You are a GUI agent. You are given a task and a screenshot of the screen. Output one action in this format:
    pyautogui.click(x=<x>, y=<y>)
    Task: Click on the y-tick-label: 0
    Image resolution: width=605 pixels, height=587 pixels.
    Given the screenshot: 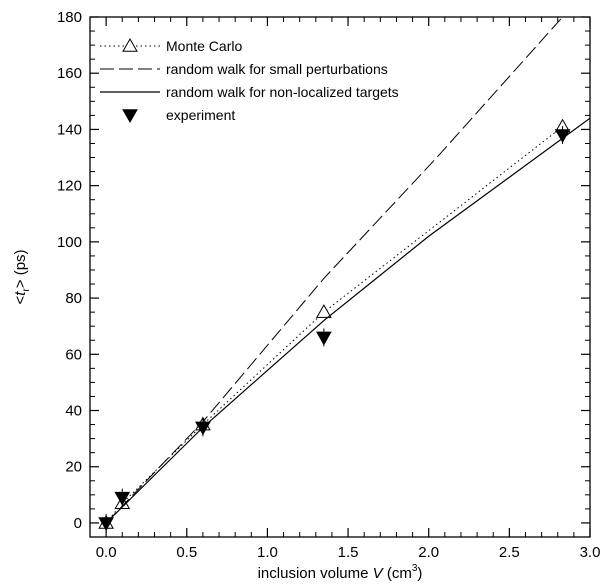 What is the action you would take?
    pyautogui.click(x=78, y=523)
    